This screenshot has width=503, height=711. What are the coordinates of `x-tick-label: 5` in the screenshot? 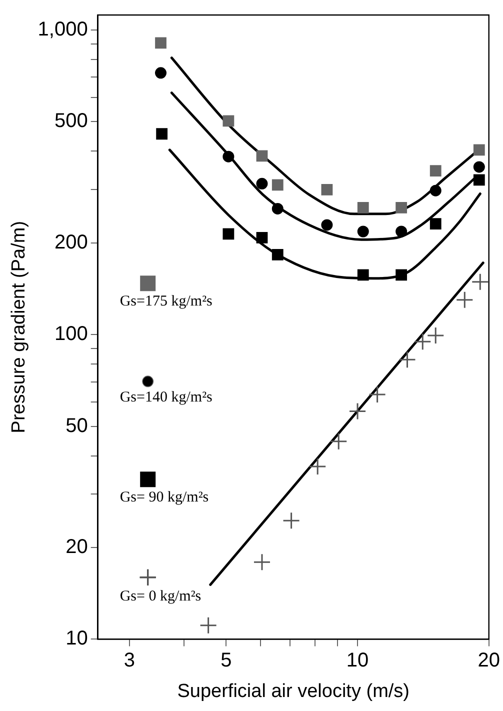 It's located at (226, 661).